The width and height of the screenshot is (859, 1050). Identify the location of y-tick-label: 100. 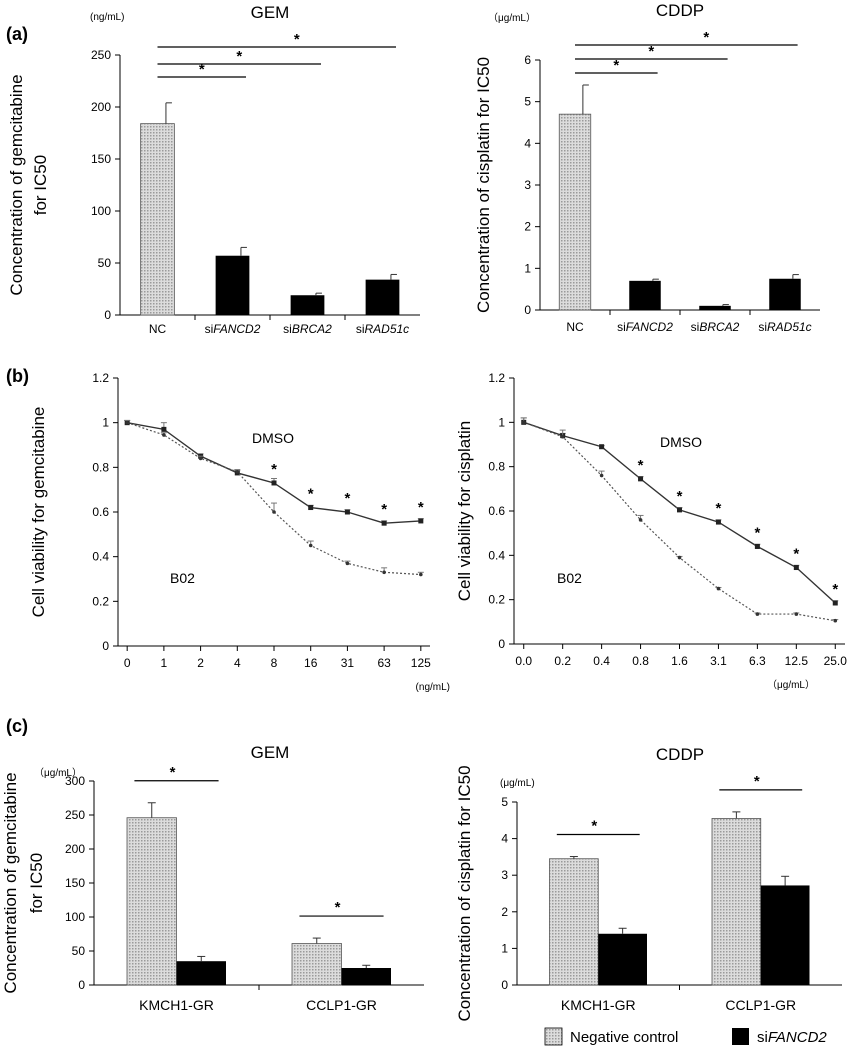
(101, 211).